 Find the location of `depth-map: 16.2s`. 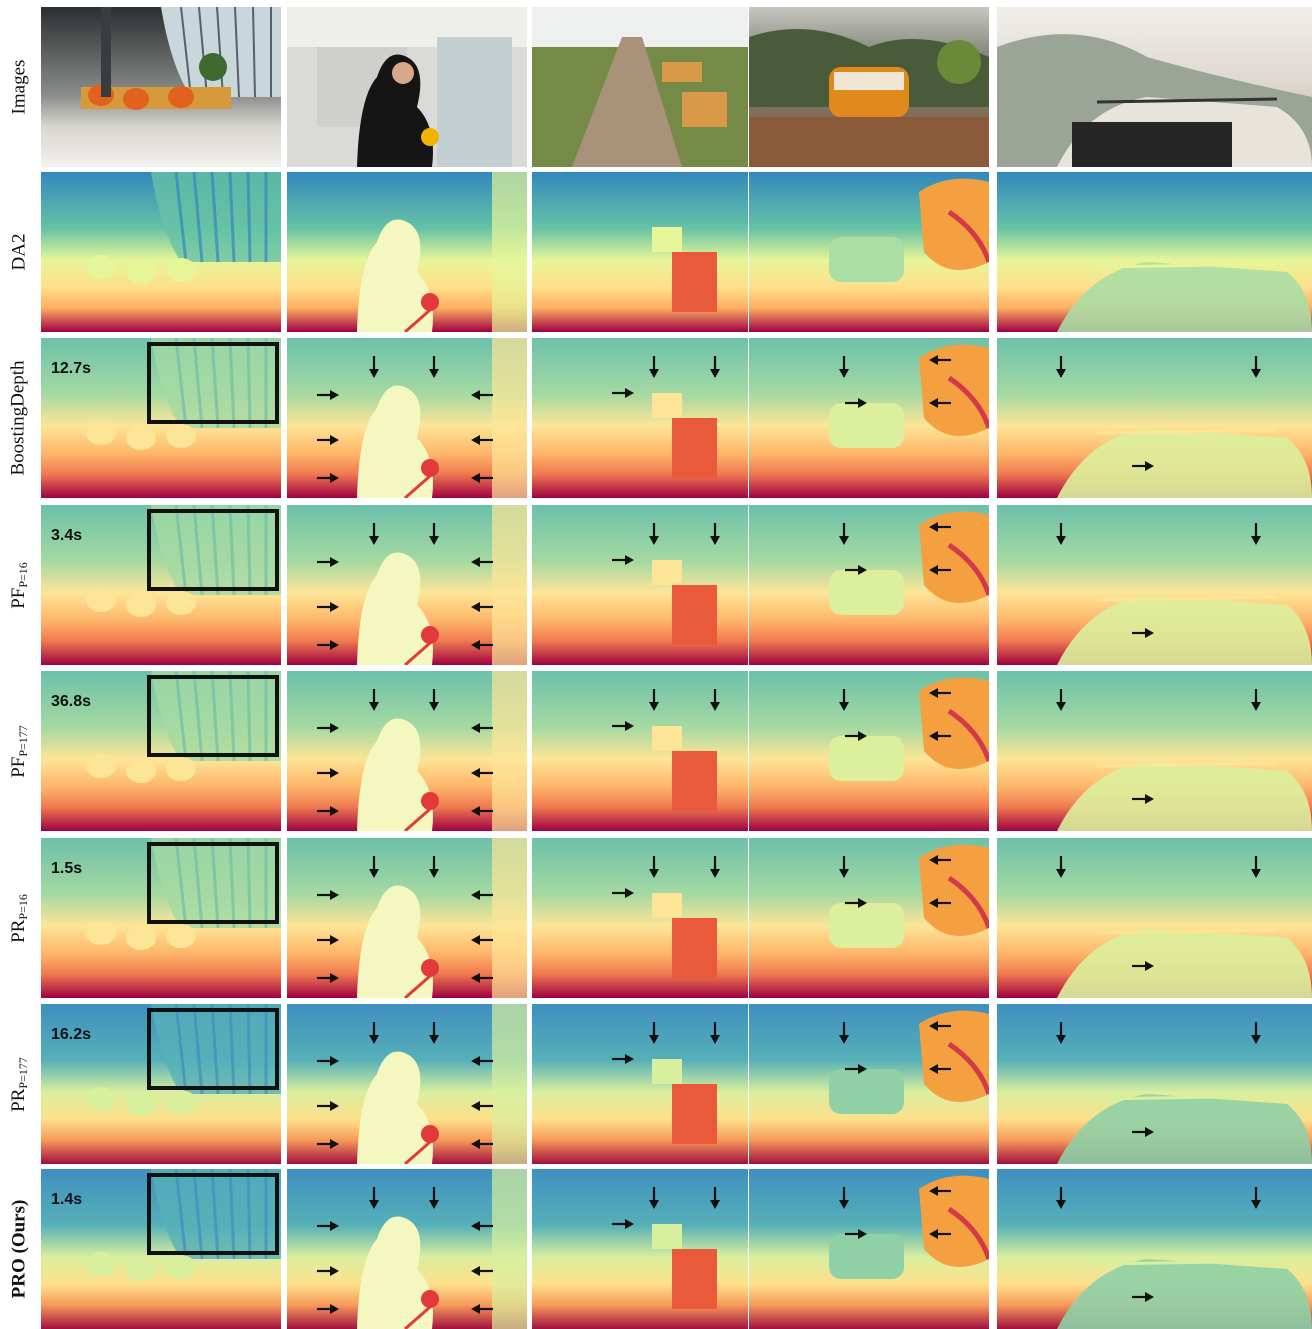

depth-map: 16.2s is located at coordinates (161, 1084).